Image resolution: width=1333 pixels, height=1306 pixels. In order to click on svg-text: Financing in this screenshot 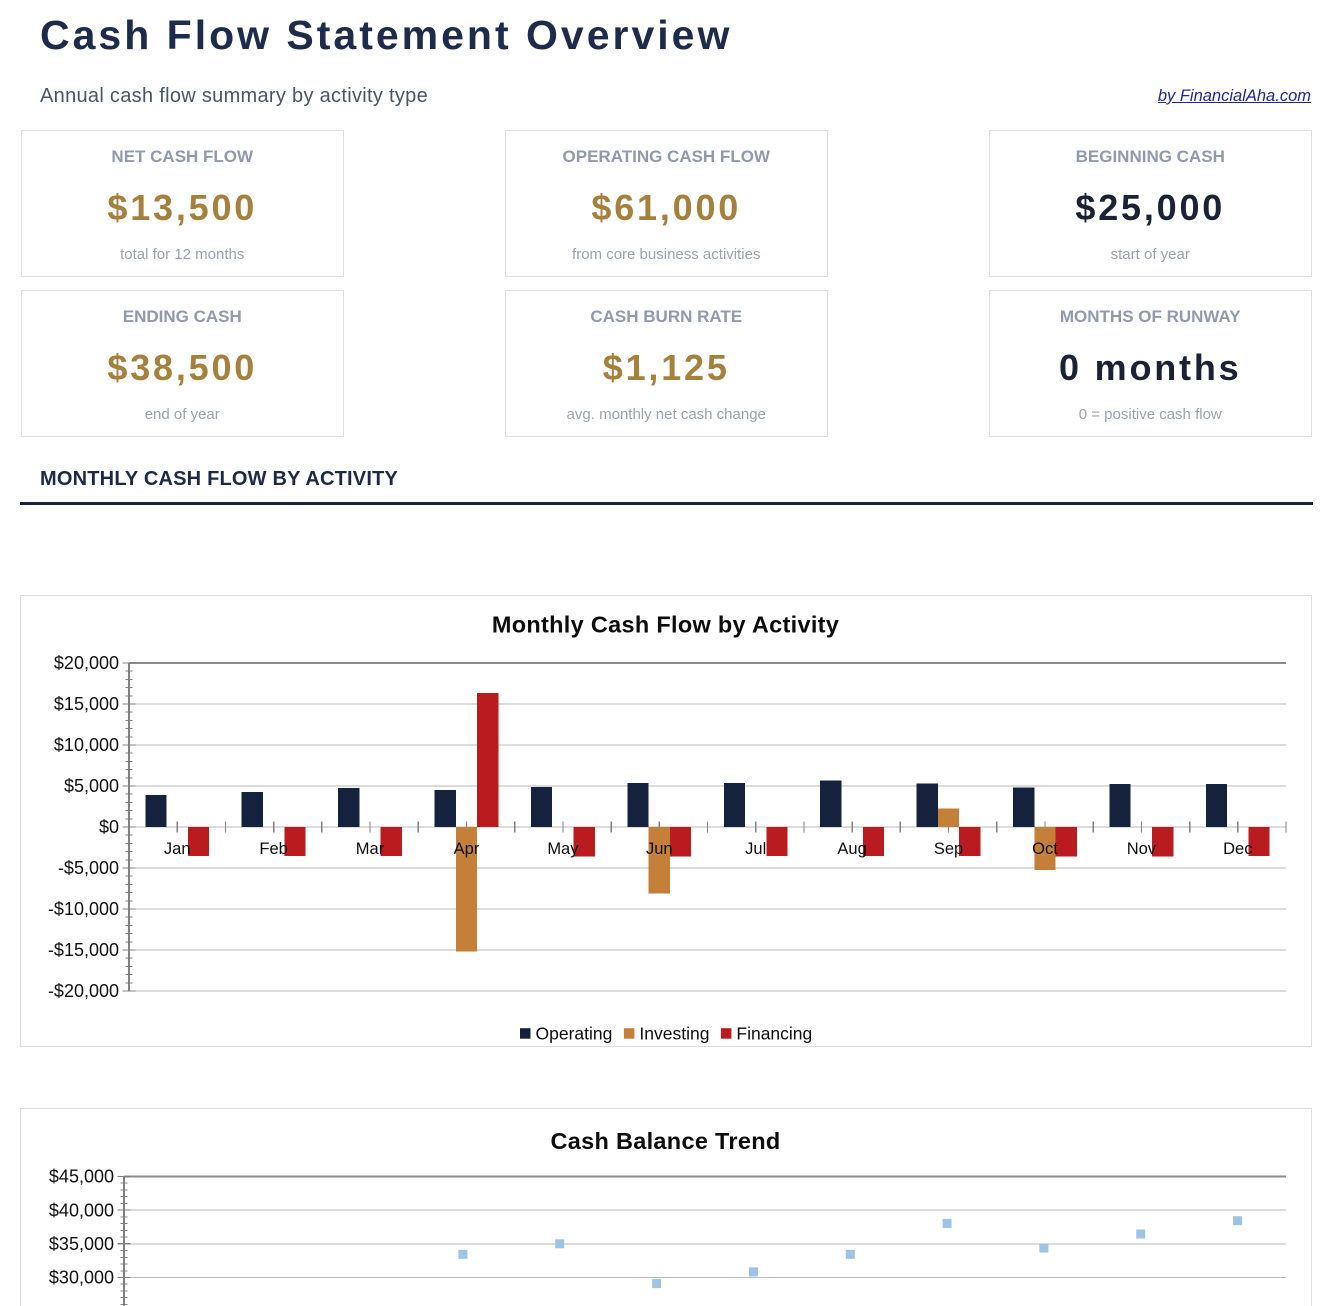, I will do `click(774, 1034)`.